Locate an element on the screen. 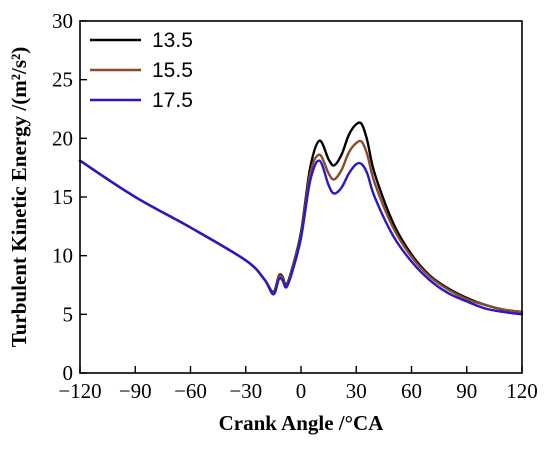  x-tick-label: −90 is located at coordinates (135, 391).